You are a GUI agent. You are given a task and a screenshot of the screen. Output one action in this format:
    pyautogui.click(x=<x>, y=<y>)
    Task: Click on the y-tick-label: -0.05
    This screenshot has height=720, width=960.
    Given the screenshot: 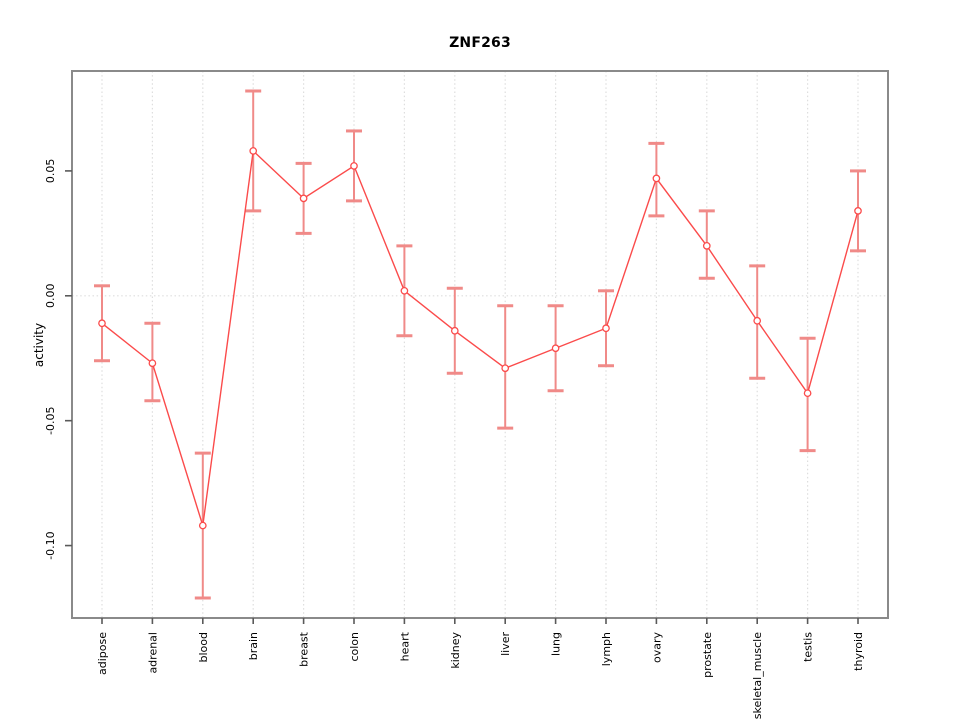 What is the action you would take?
    pyautogui.click(x=50, y=420)
    